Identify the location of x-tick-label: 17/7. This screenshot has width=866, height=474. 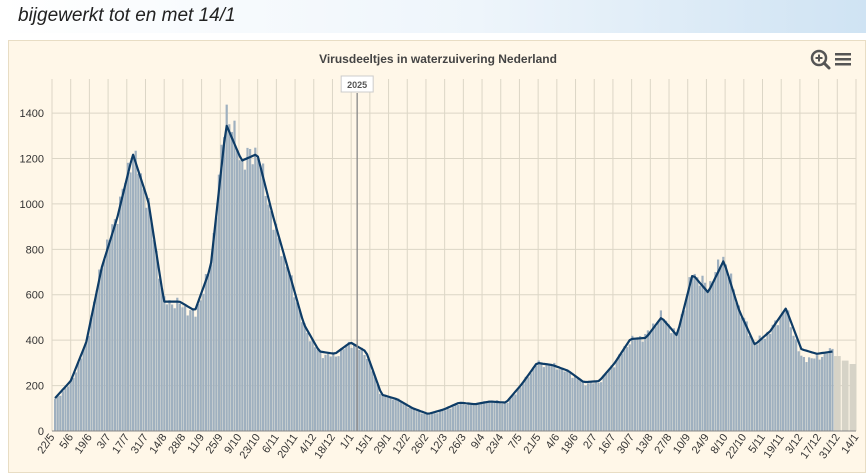
(121, 444).